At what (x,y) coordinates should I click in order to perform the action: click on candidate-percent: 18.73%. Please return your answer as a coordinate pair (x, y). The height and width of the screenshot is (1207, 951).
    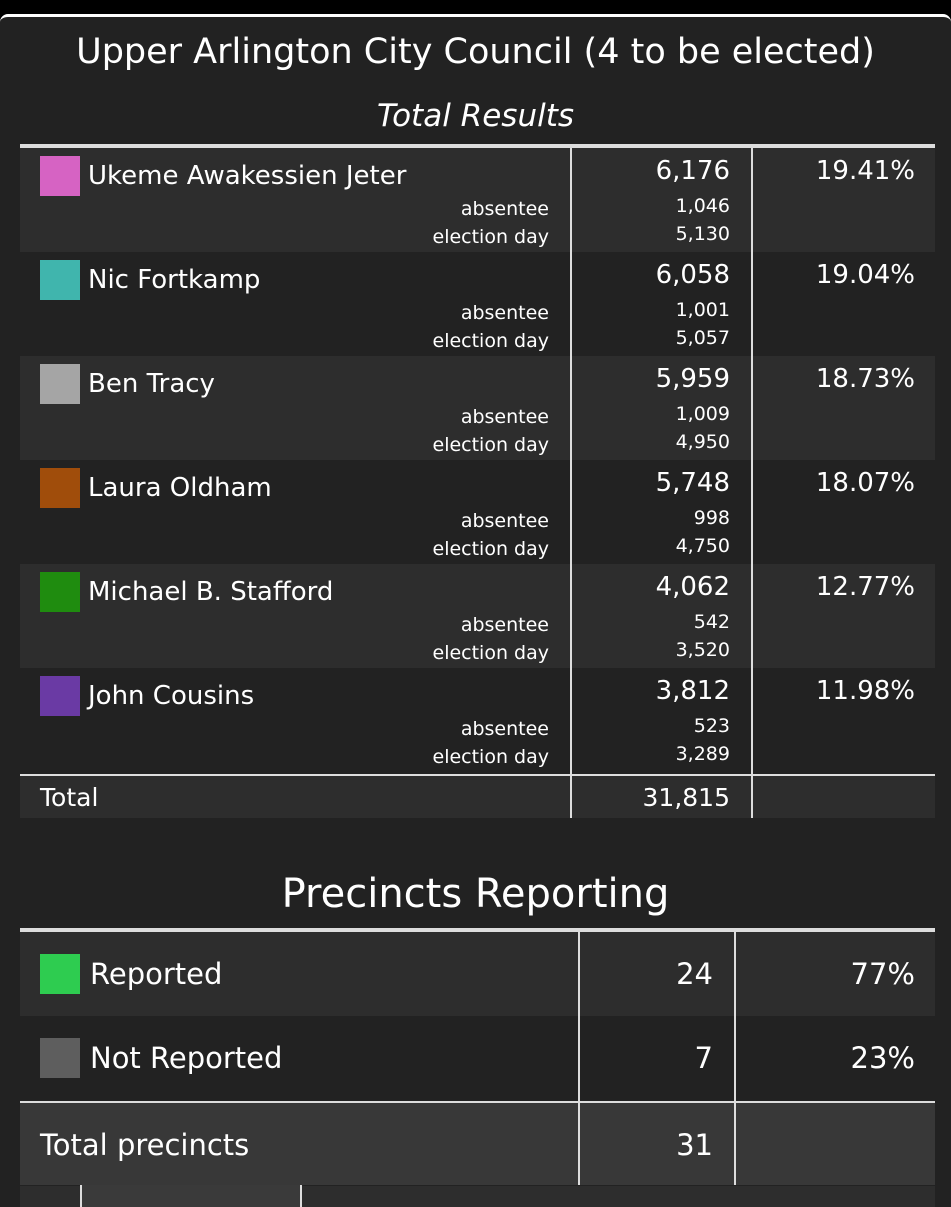
    Looking at the image, I should click on (865, 379).